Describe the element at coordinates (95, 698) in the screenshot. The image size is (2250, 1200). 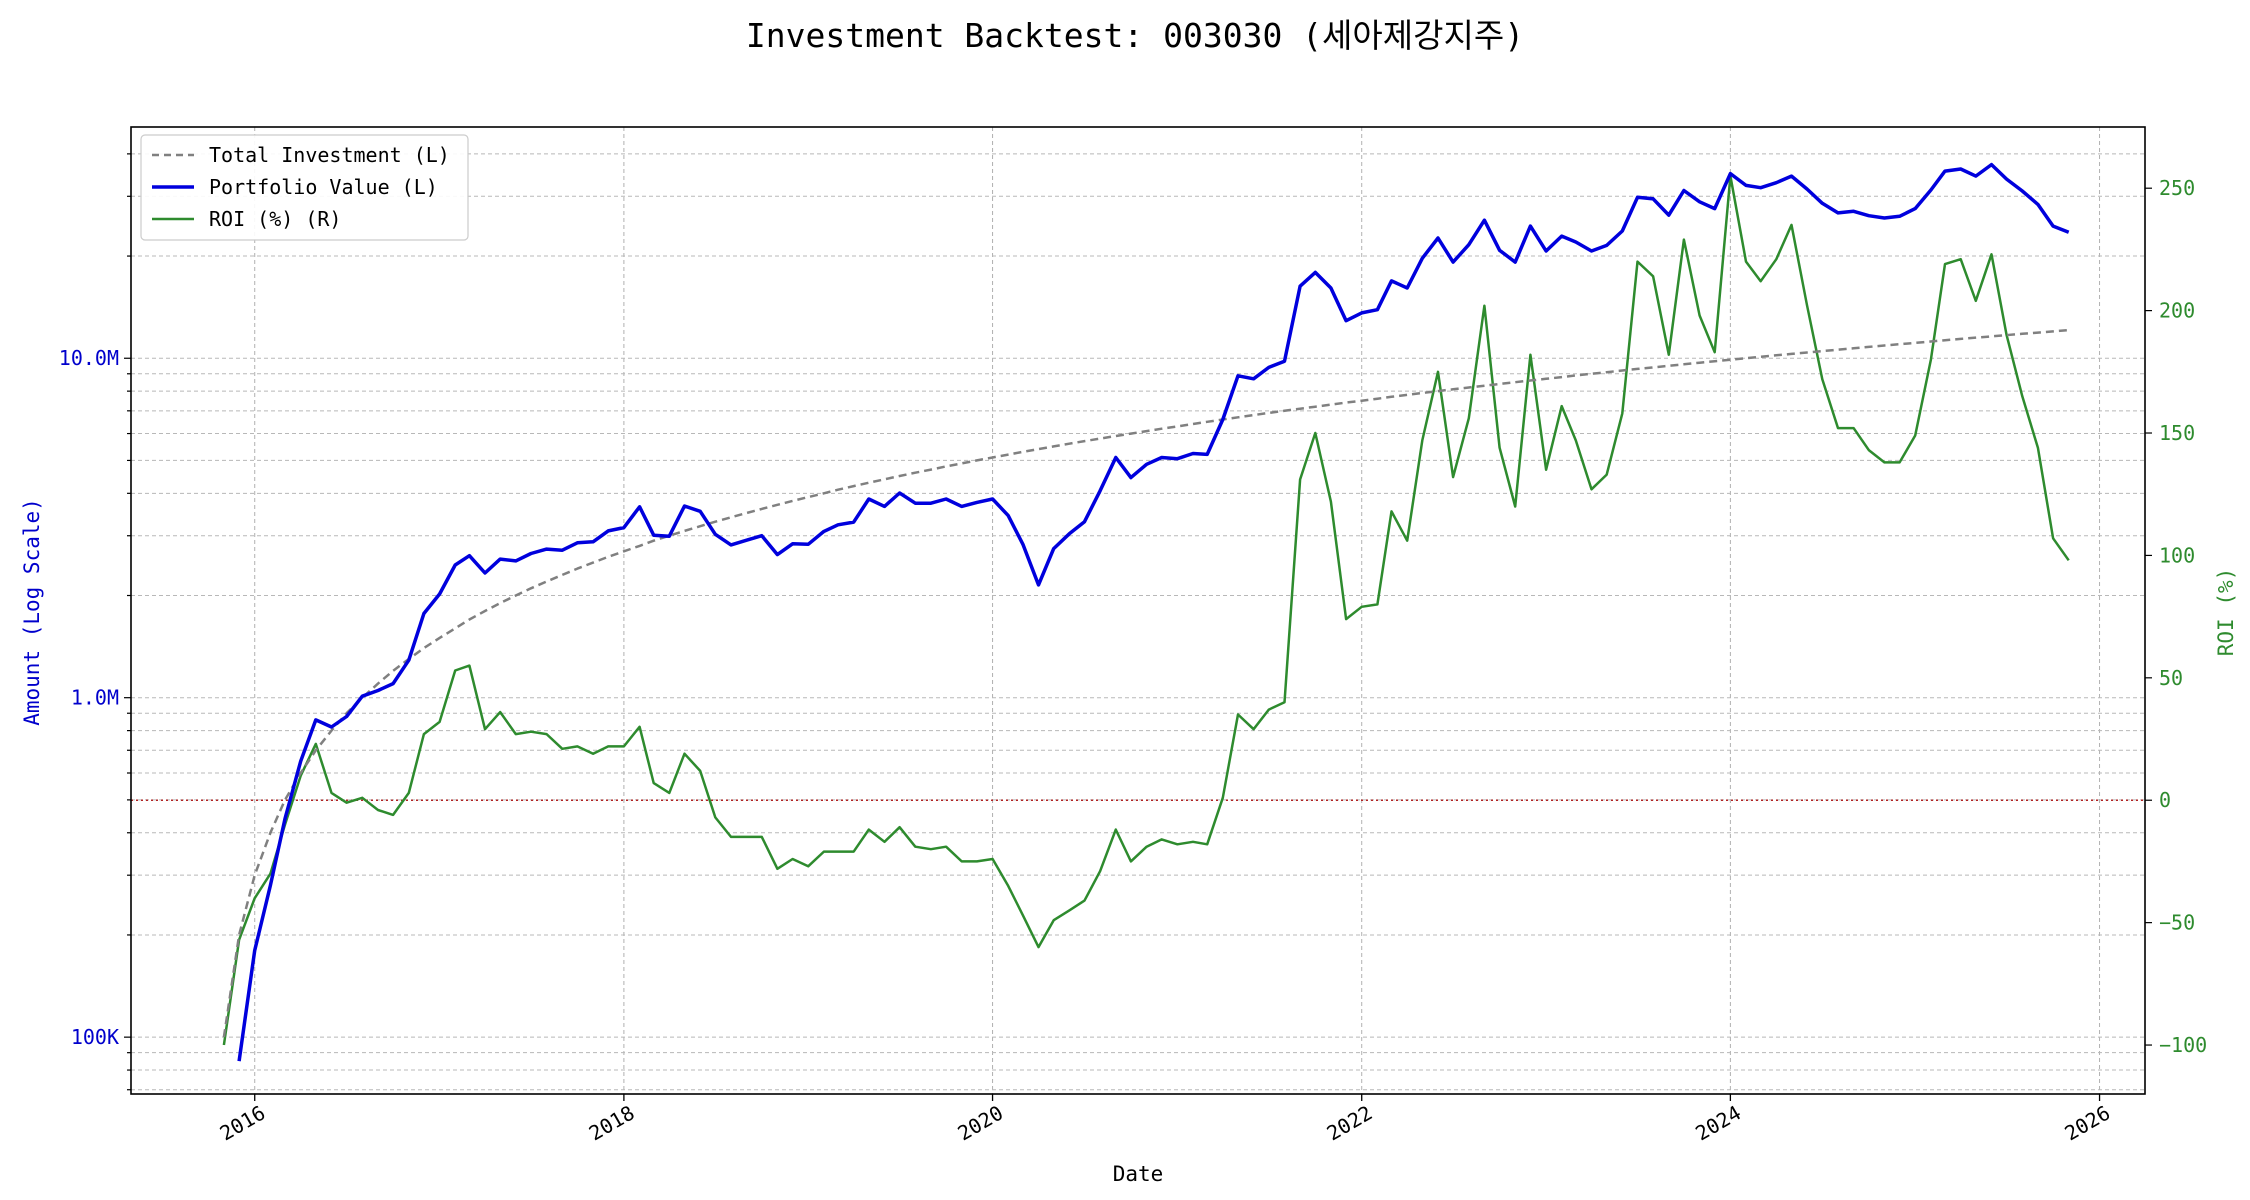
I see `left-tick-label: 1.0M` at that location.